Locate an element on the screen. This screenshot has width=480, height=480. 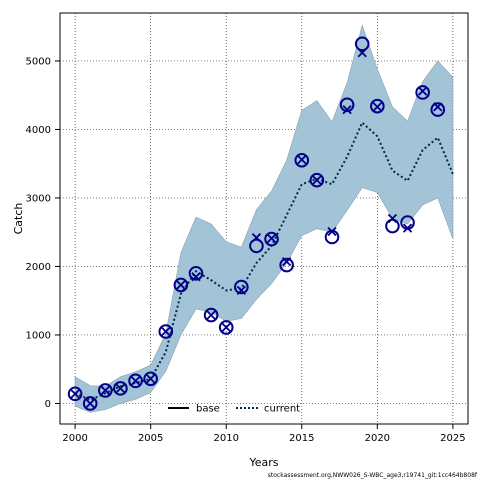
x-axis-title: Years is located at coordinates (263, 462).